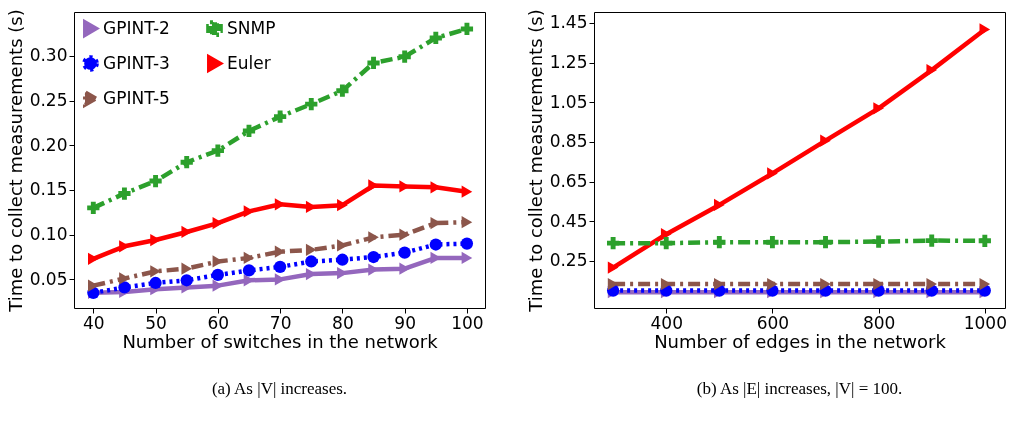  I want to click on x-axis-title: Number of edges in the network, so click(800, 341).